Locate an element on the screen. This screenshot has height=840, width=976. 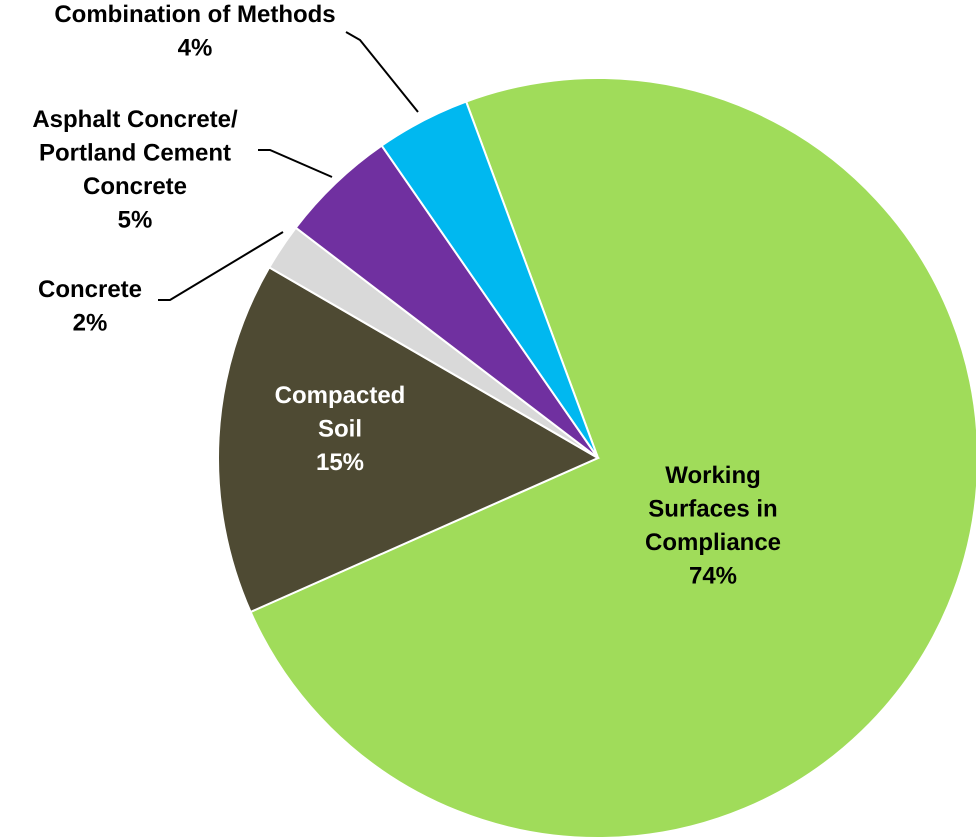
data-label: 2% is located at coordinates (90, 323).